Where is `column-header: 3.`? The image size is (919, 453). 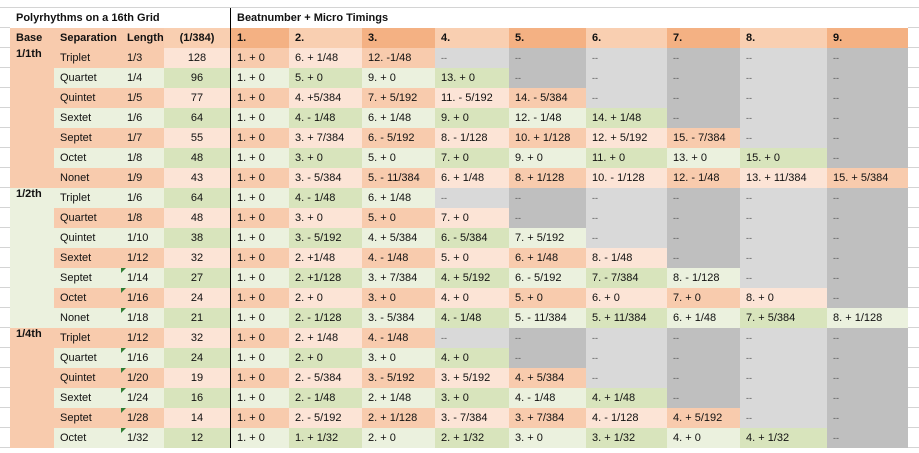 column-header: 3. is located at coordinates (398, 38).